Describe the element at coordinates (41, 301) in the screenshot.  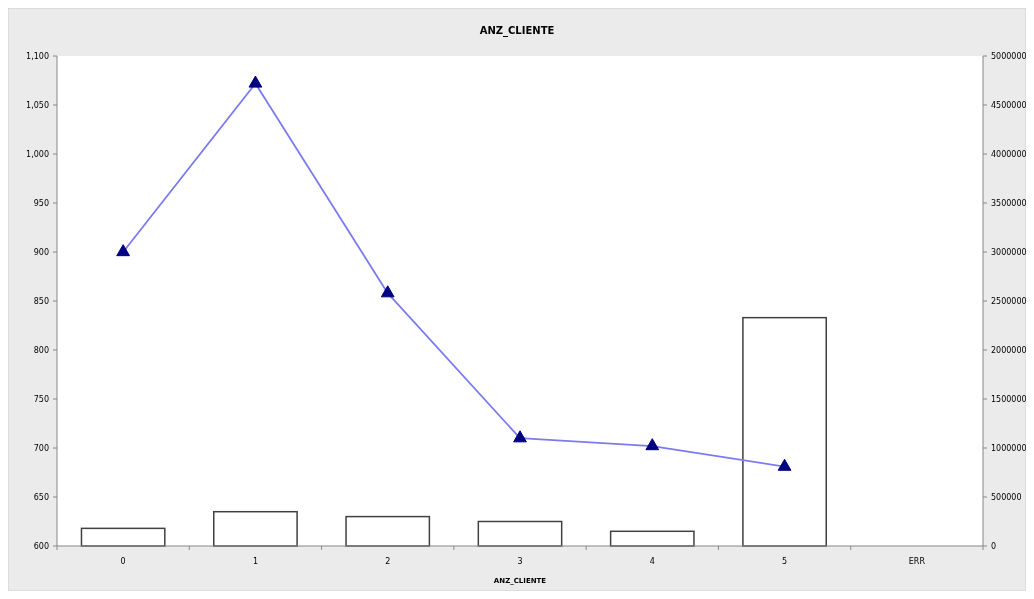
I see `y-tick-label: 850` at that location.